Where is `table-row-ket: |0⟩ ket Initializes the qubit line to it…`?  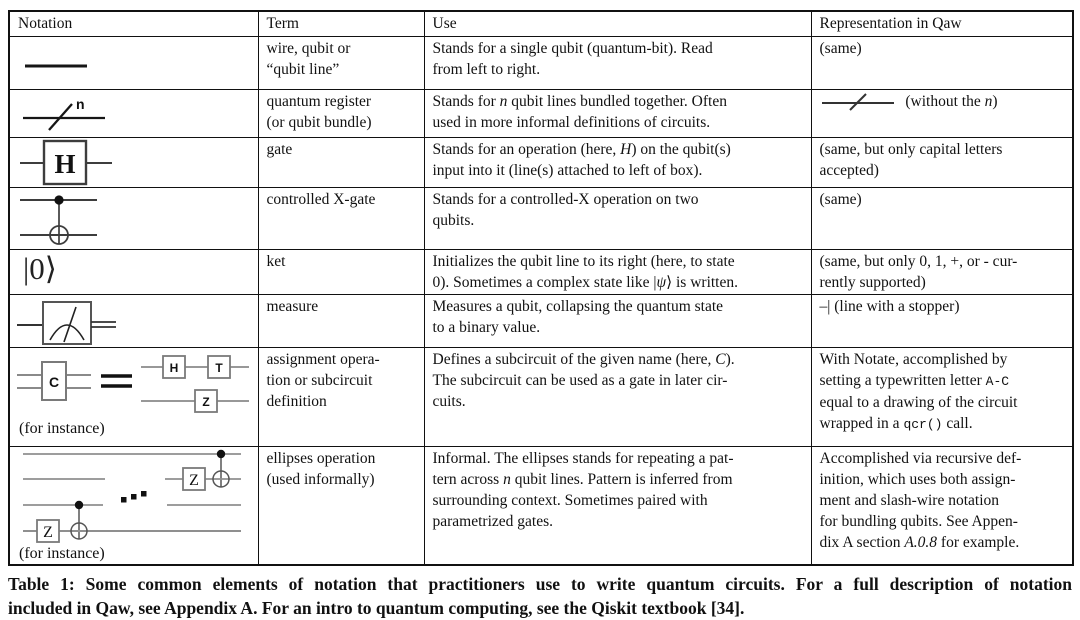
table-row-ket: |0⟩ ket Initializes the qubit line to it… is located at coordinates (541, 272).